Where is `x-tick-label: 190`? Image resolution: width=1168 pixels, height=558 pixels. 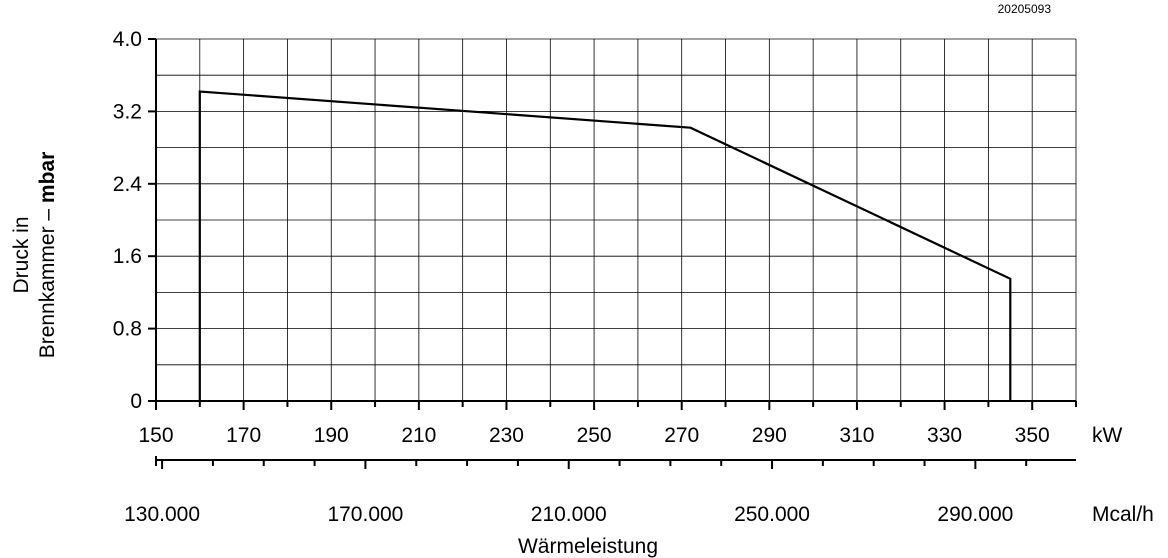
x-tick-label: 190 is located at coordinates (331, 435).